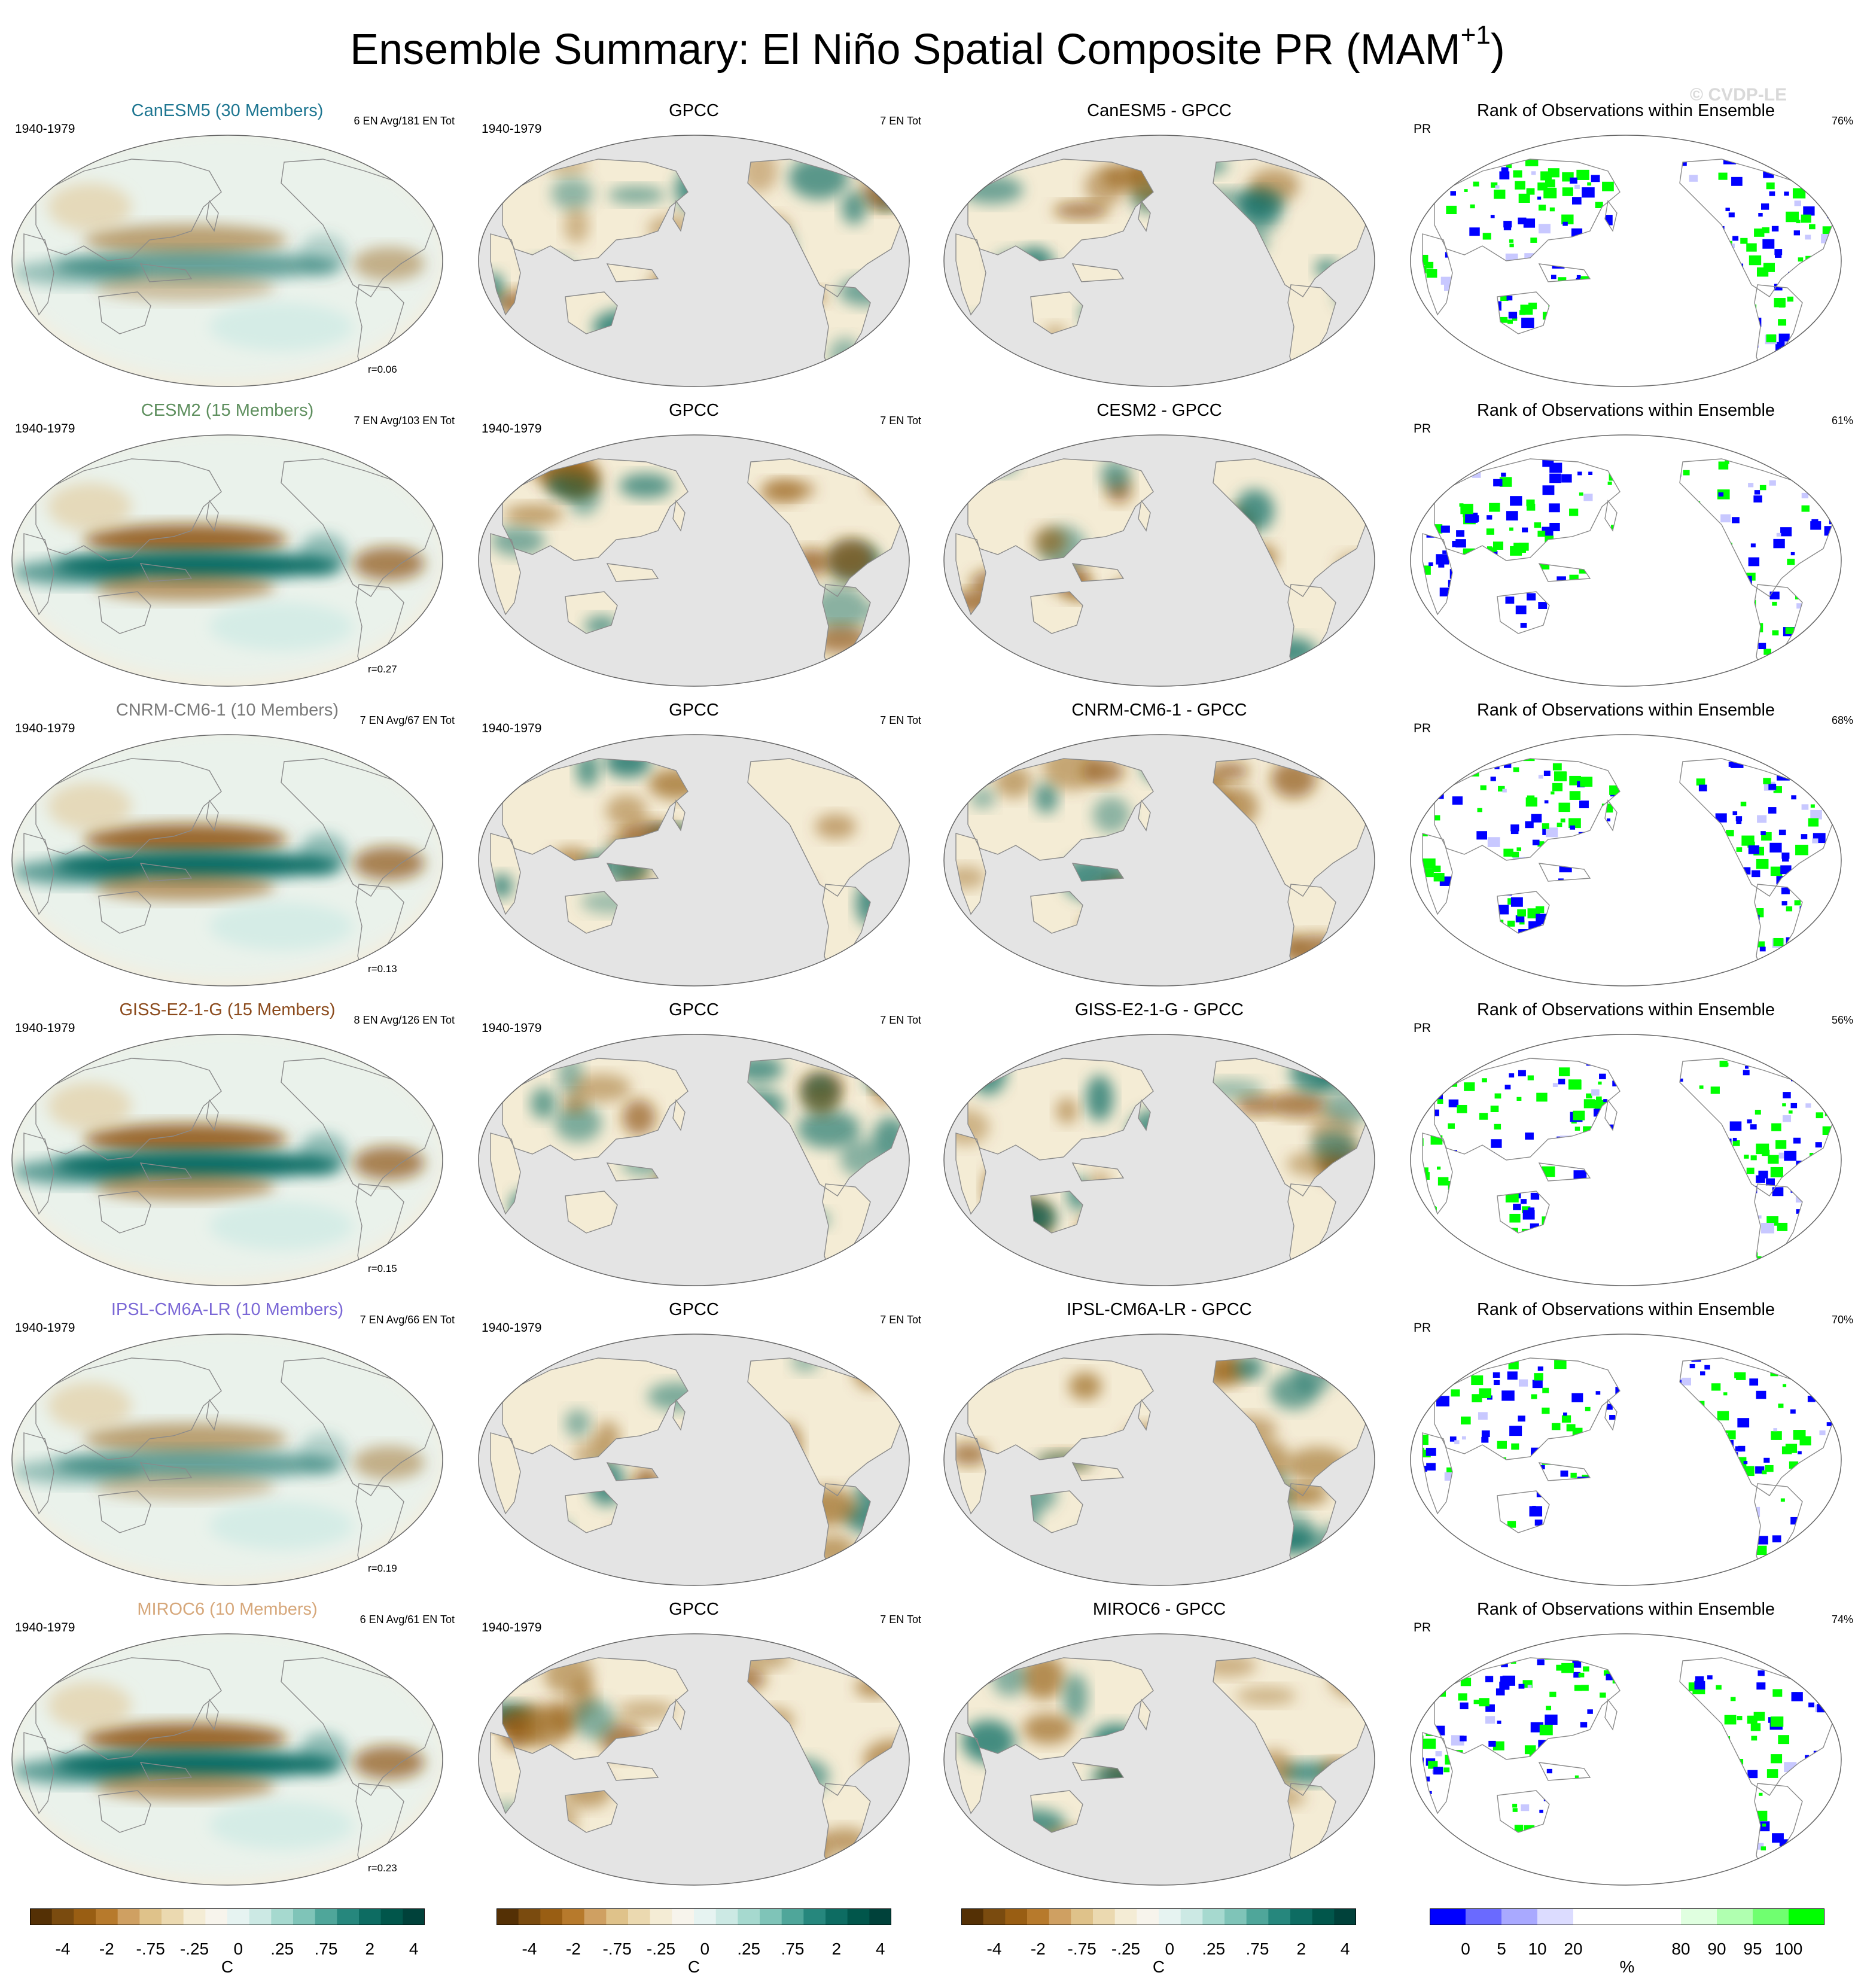  I want to click on field-wet-east, so click(323, 1154).